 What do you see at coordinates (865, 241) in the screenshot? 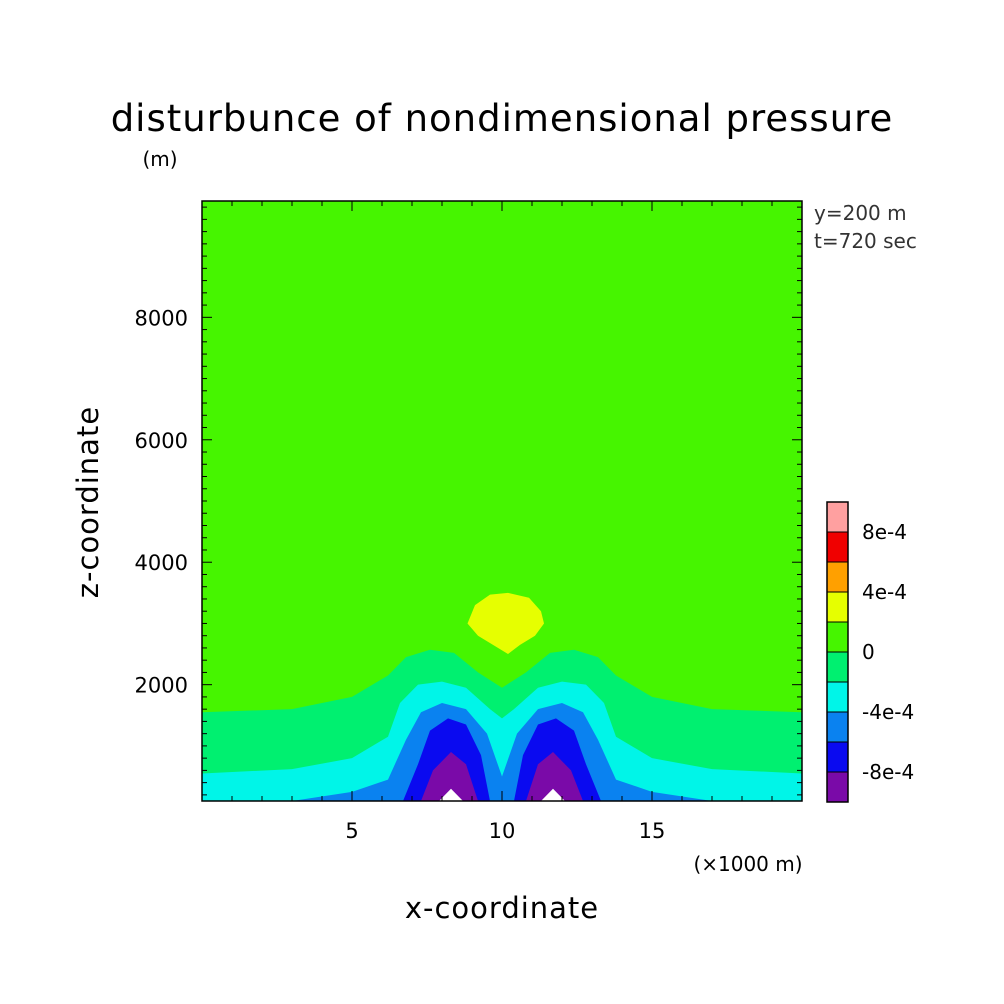
I see `annotation-time: t=720 sec` at bounding box center [865, 241].